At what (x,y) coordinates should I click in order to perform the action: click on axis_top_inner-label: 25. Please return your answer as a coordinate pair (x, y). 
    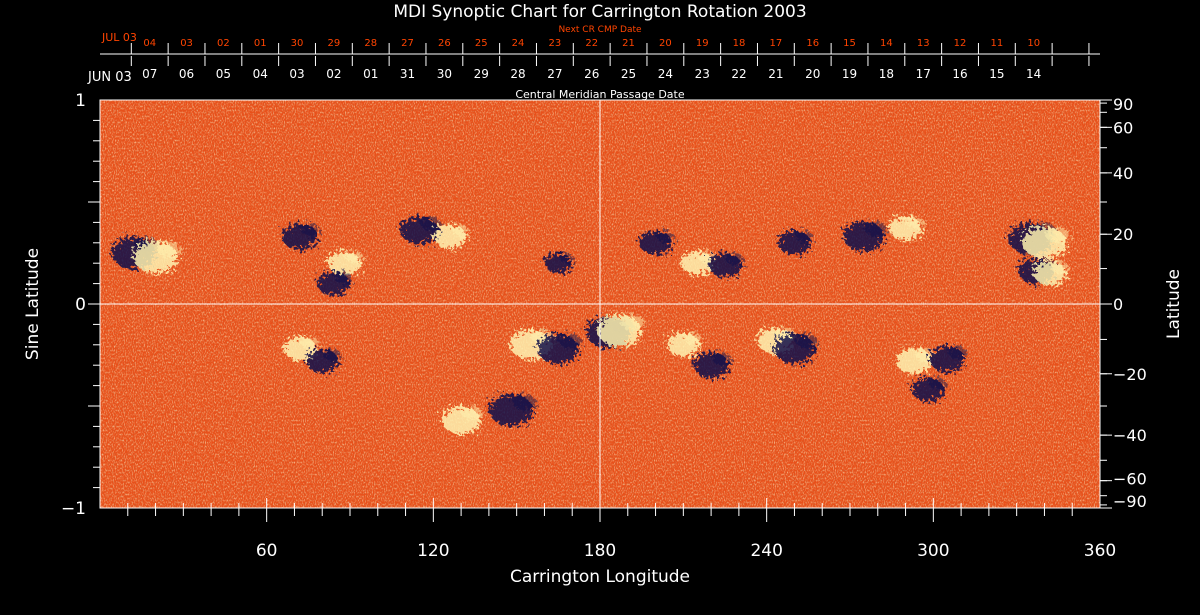
    Looking at the image, I should click on (628, 74).